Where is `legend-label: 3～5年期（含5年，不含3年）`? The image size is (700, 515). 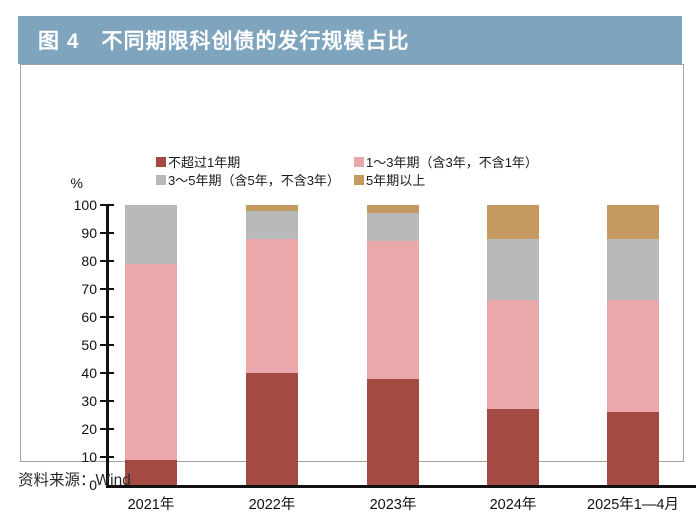
legend-label: 3～5年期（含5年，不含3年） is located at coordinates (254, 180).